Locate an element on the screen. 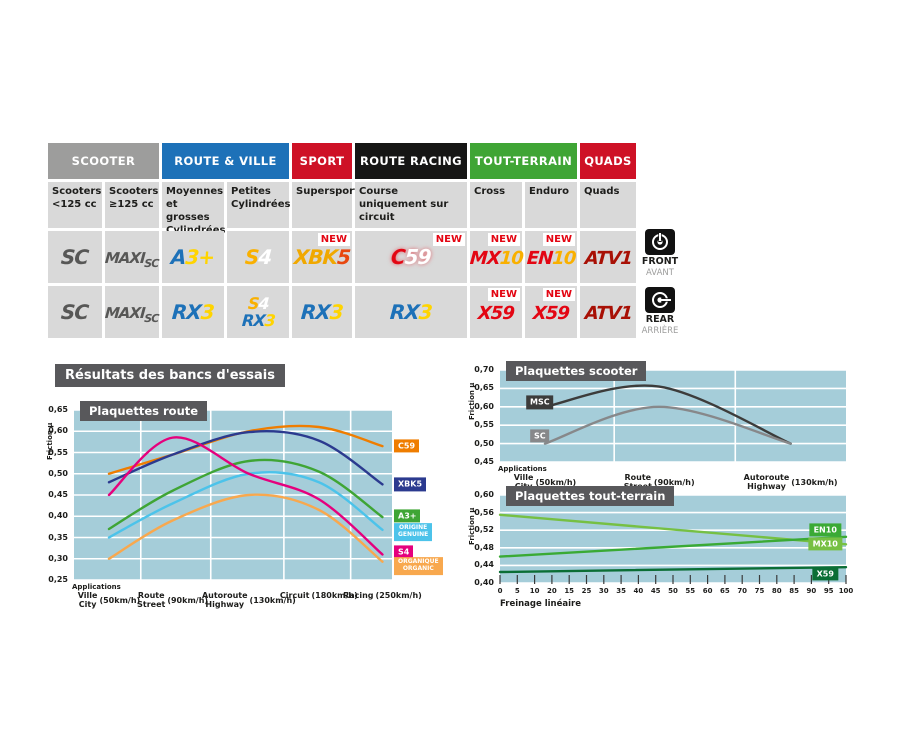 The height and width of the screenshot is (752, 900). cell-front-enduro: NEW EN10 is located at coordinates (551, 257).